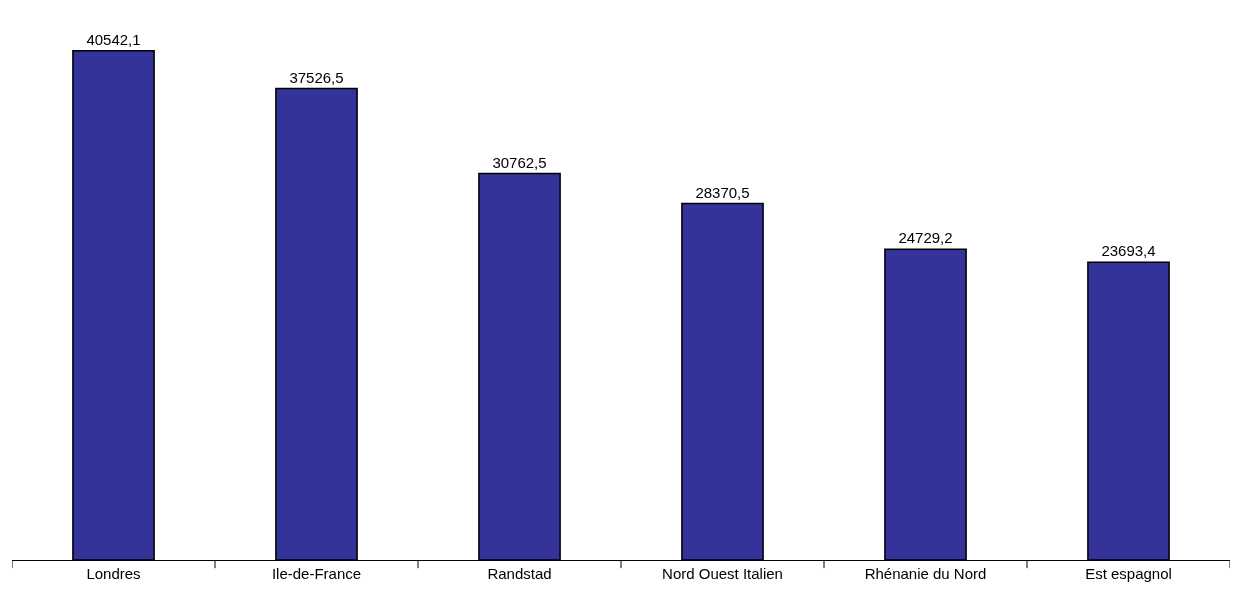  Describe the element at coordinates (519, 573) in the screenshot. I see `x-tick-label: Randstad` at that location.